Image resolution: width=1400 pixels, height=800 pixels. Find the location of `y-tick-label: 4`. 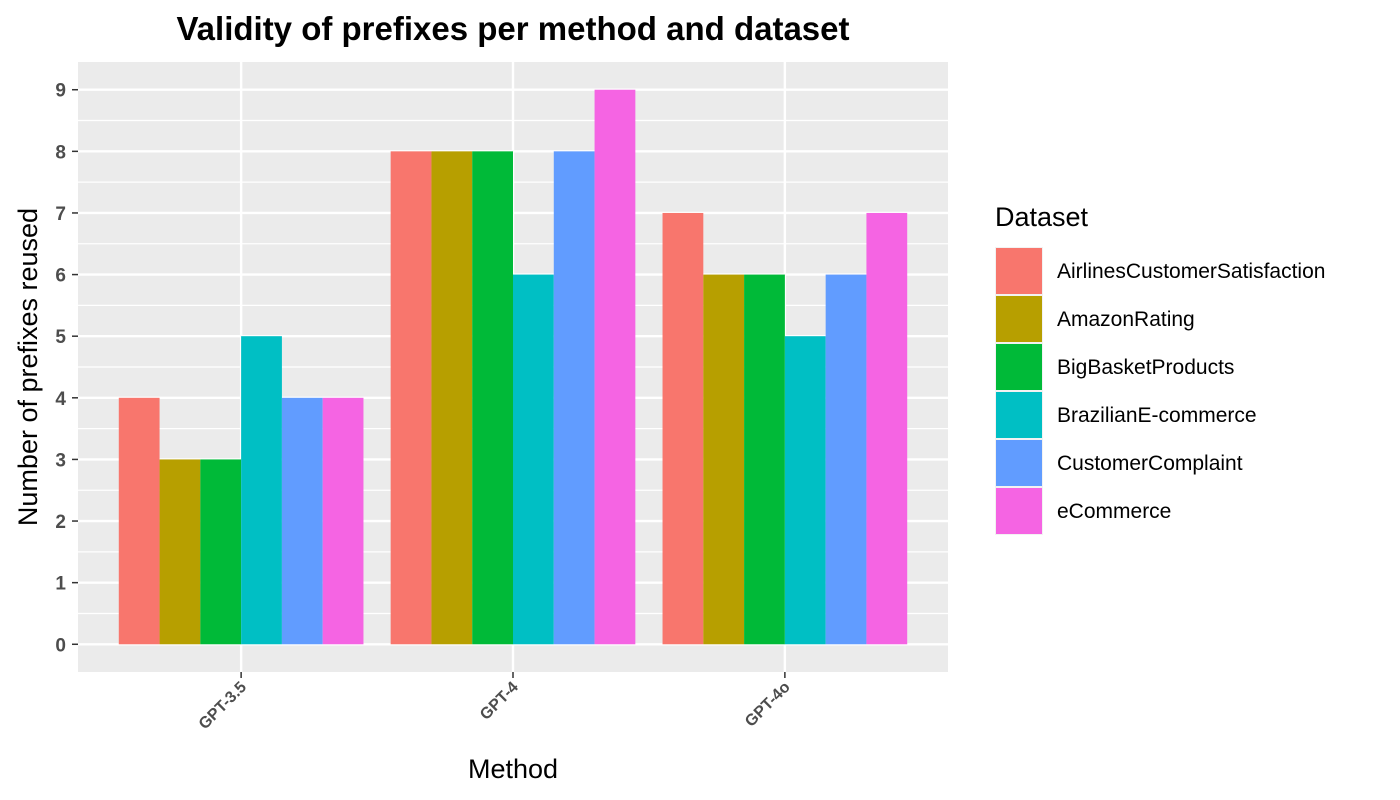

y-tick-label: 4 is located at coordinates (60, 399).